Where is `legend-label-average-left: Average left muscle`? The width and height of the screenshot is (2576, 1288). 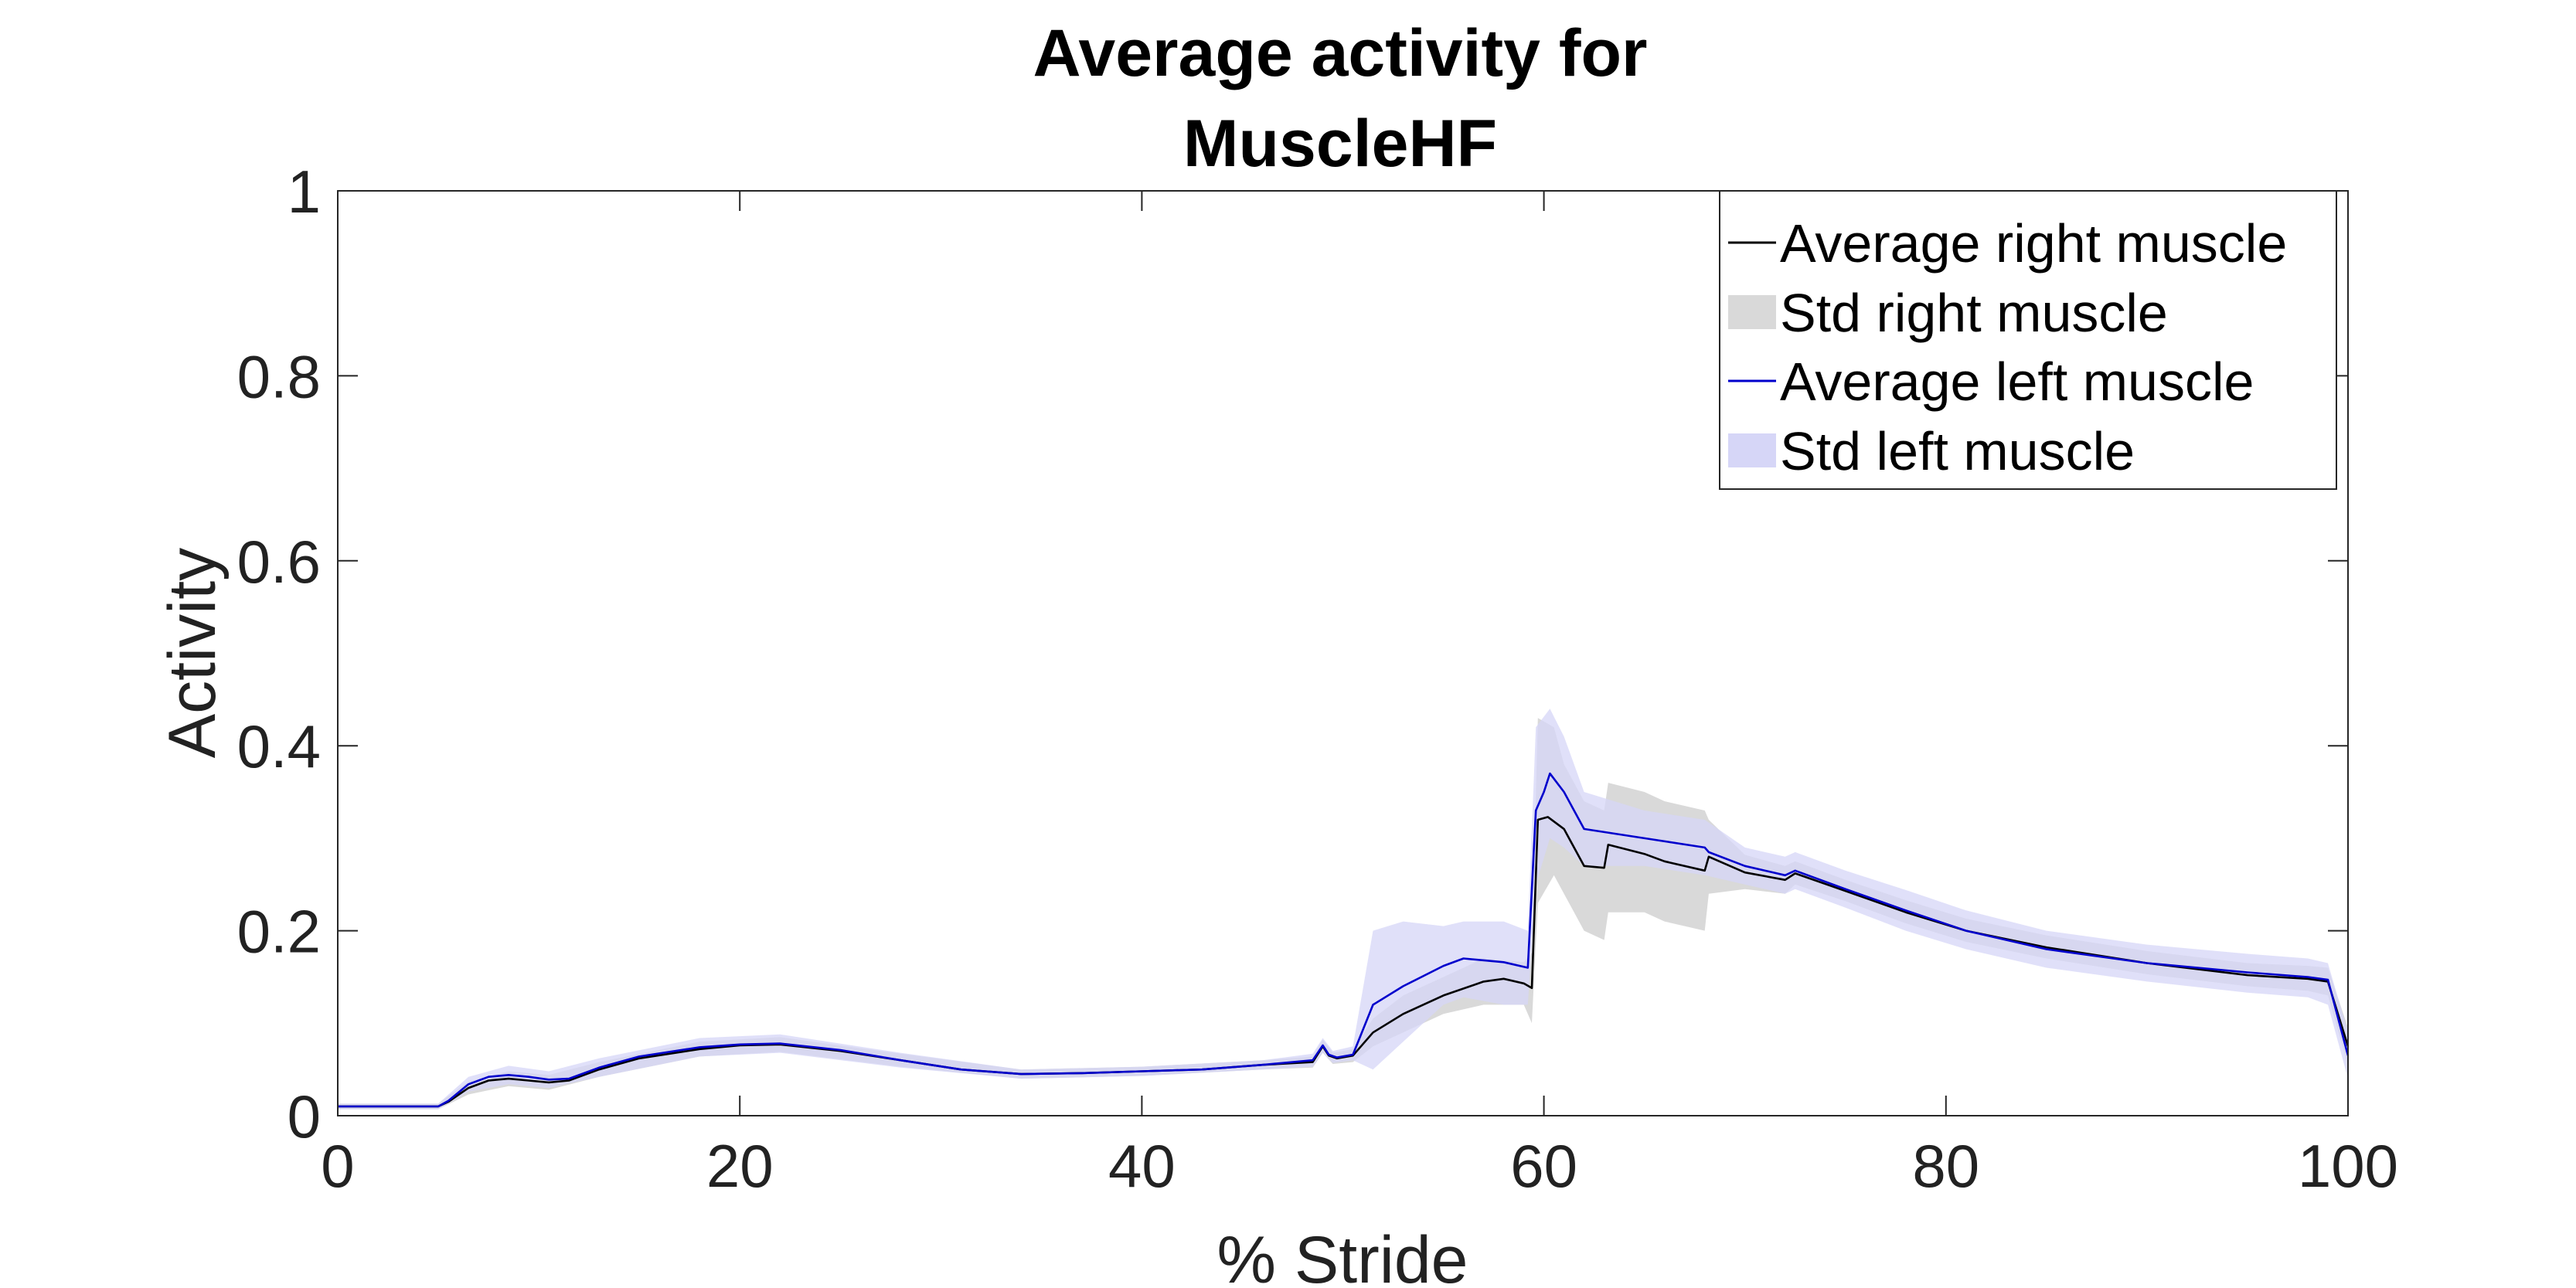 legend-label-average-left: Average left muscle is located at coordinates (2017, 382).